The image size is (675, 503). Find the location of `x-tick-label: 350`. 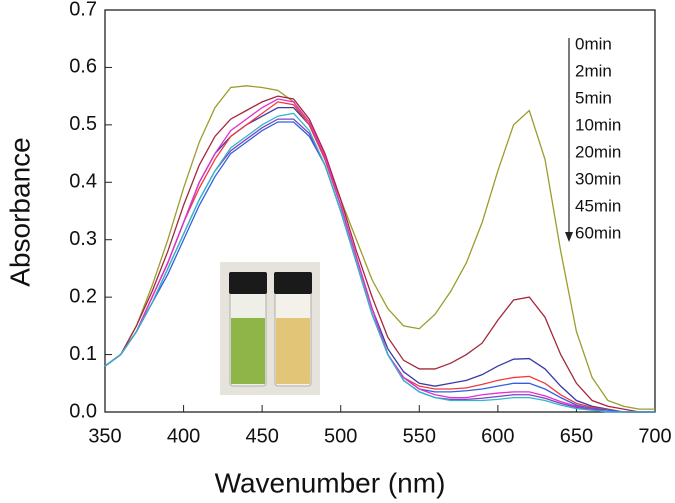

x-tick-label: 350 is located at coordinates (104, 436).